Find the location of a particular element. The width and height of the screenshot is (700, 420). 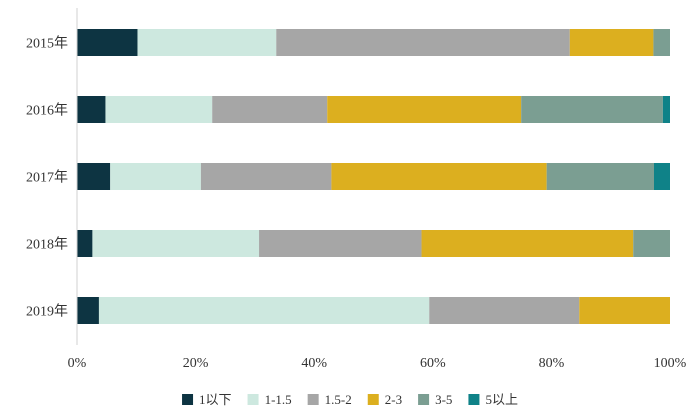

legend-label: 5以上 is located at coordinates (501, 399).